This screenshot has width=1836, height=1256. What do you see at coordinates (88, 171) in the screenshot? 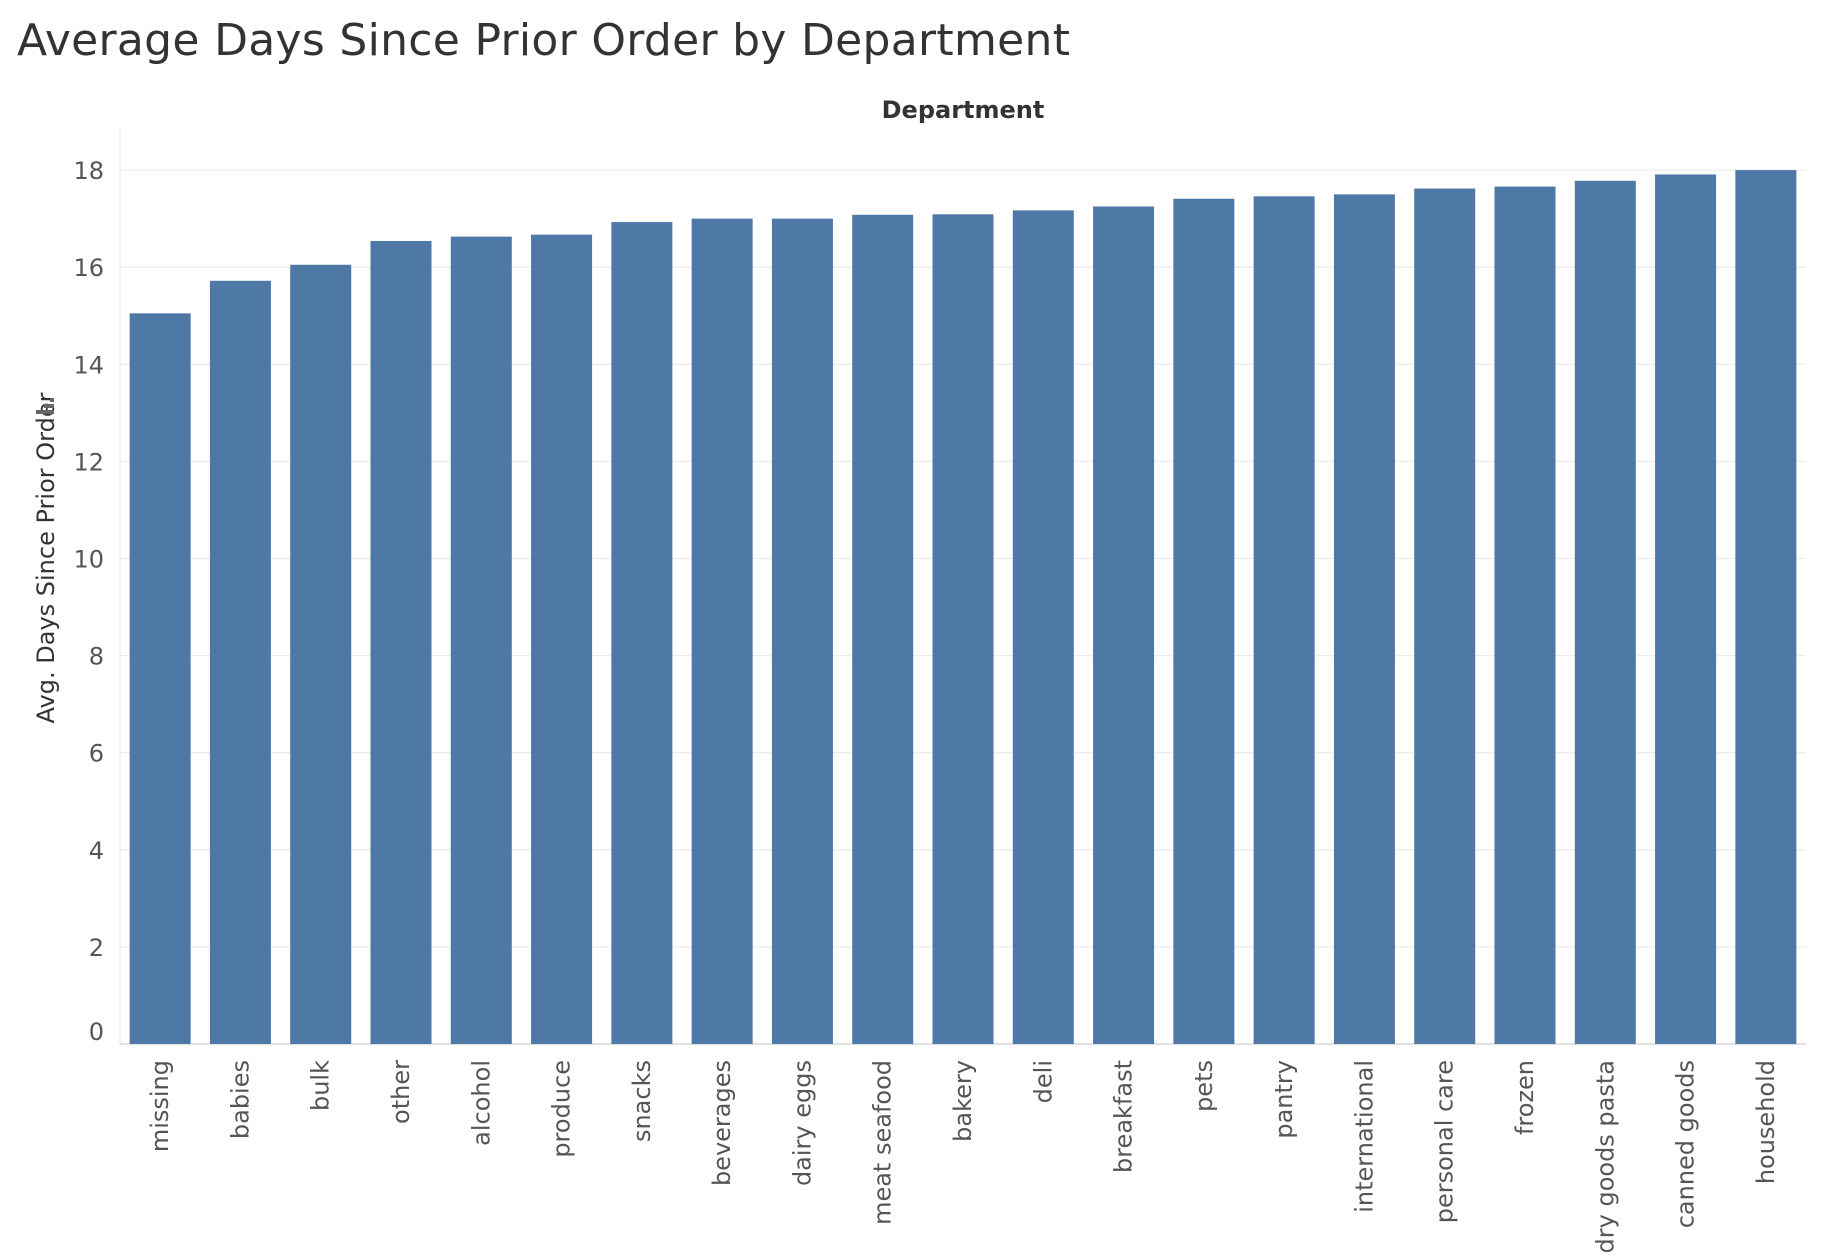
I see `y-tick-label: 18` at bounding box center [88, 171].